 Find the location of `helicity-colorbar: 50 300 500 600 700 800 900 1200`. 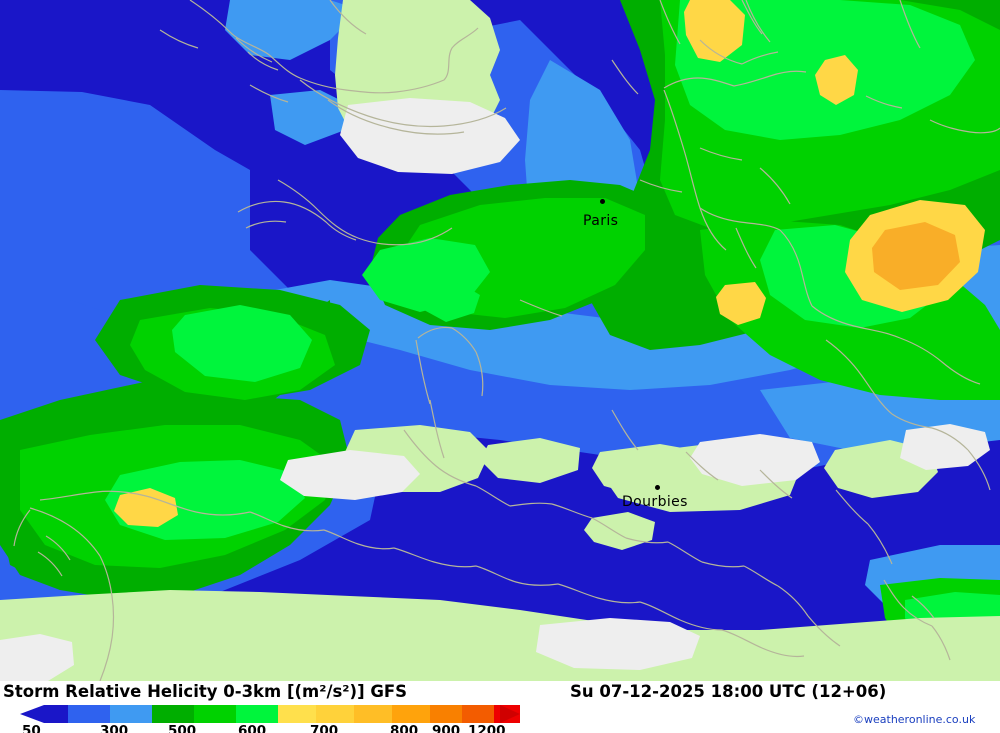

helicity-colorbar: 50 300 500 600 700 800 900 1200 is located at coordinates (260, 719).